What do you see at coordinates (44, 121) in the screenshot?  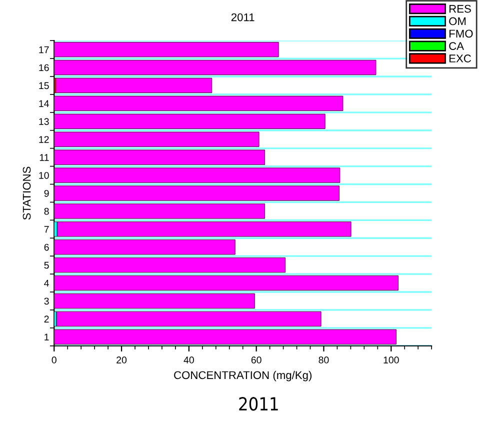 I see `y-tick-label: 13` at bounding box center [44, 121].